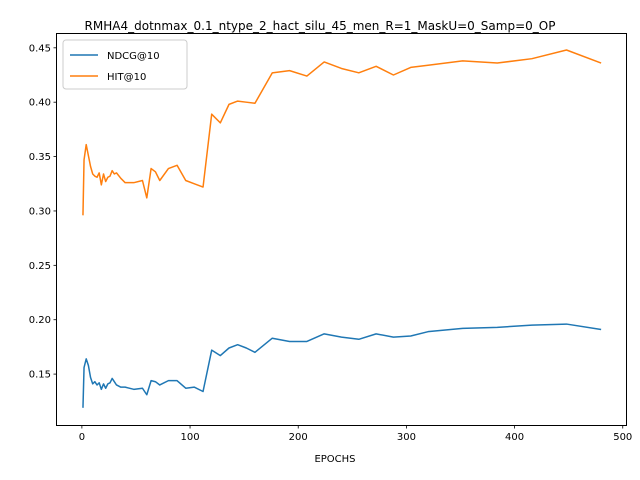  I want to click on y-tick-label: 0.20, so click(40, 320).